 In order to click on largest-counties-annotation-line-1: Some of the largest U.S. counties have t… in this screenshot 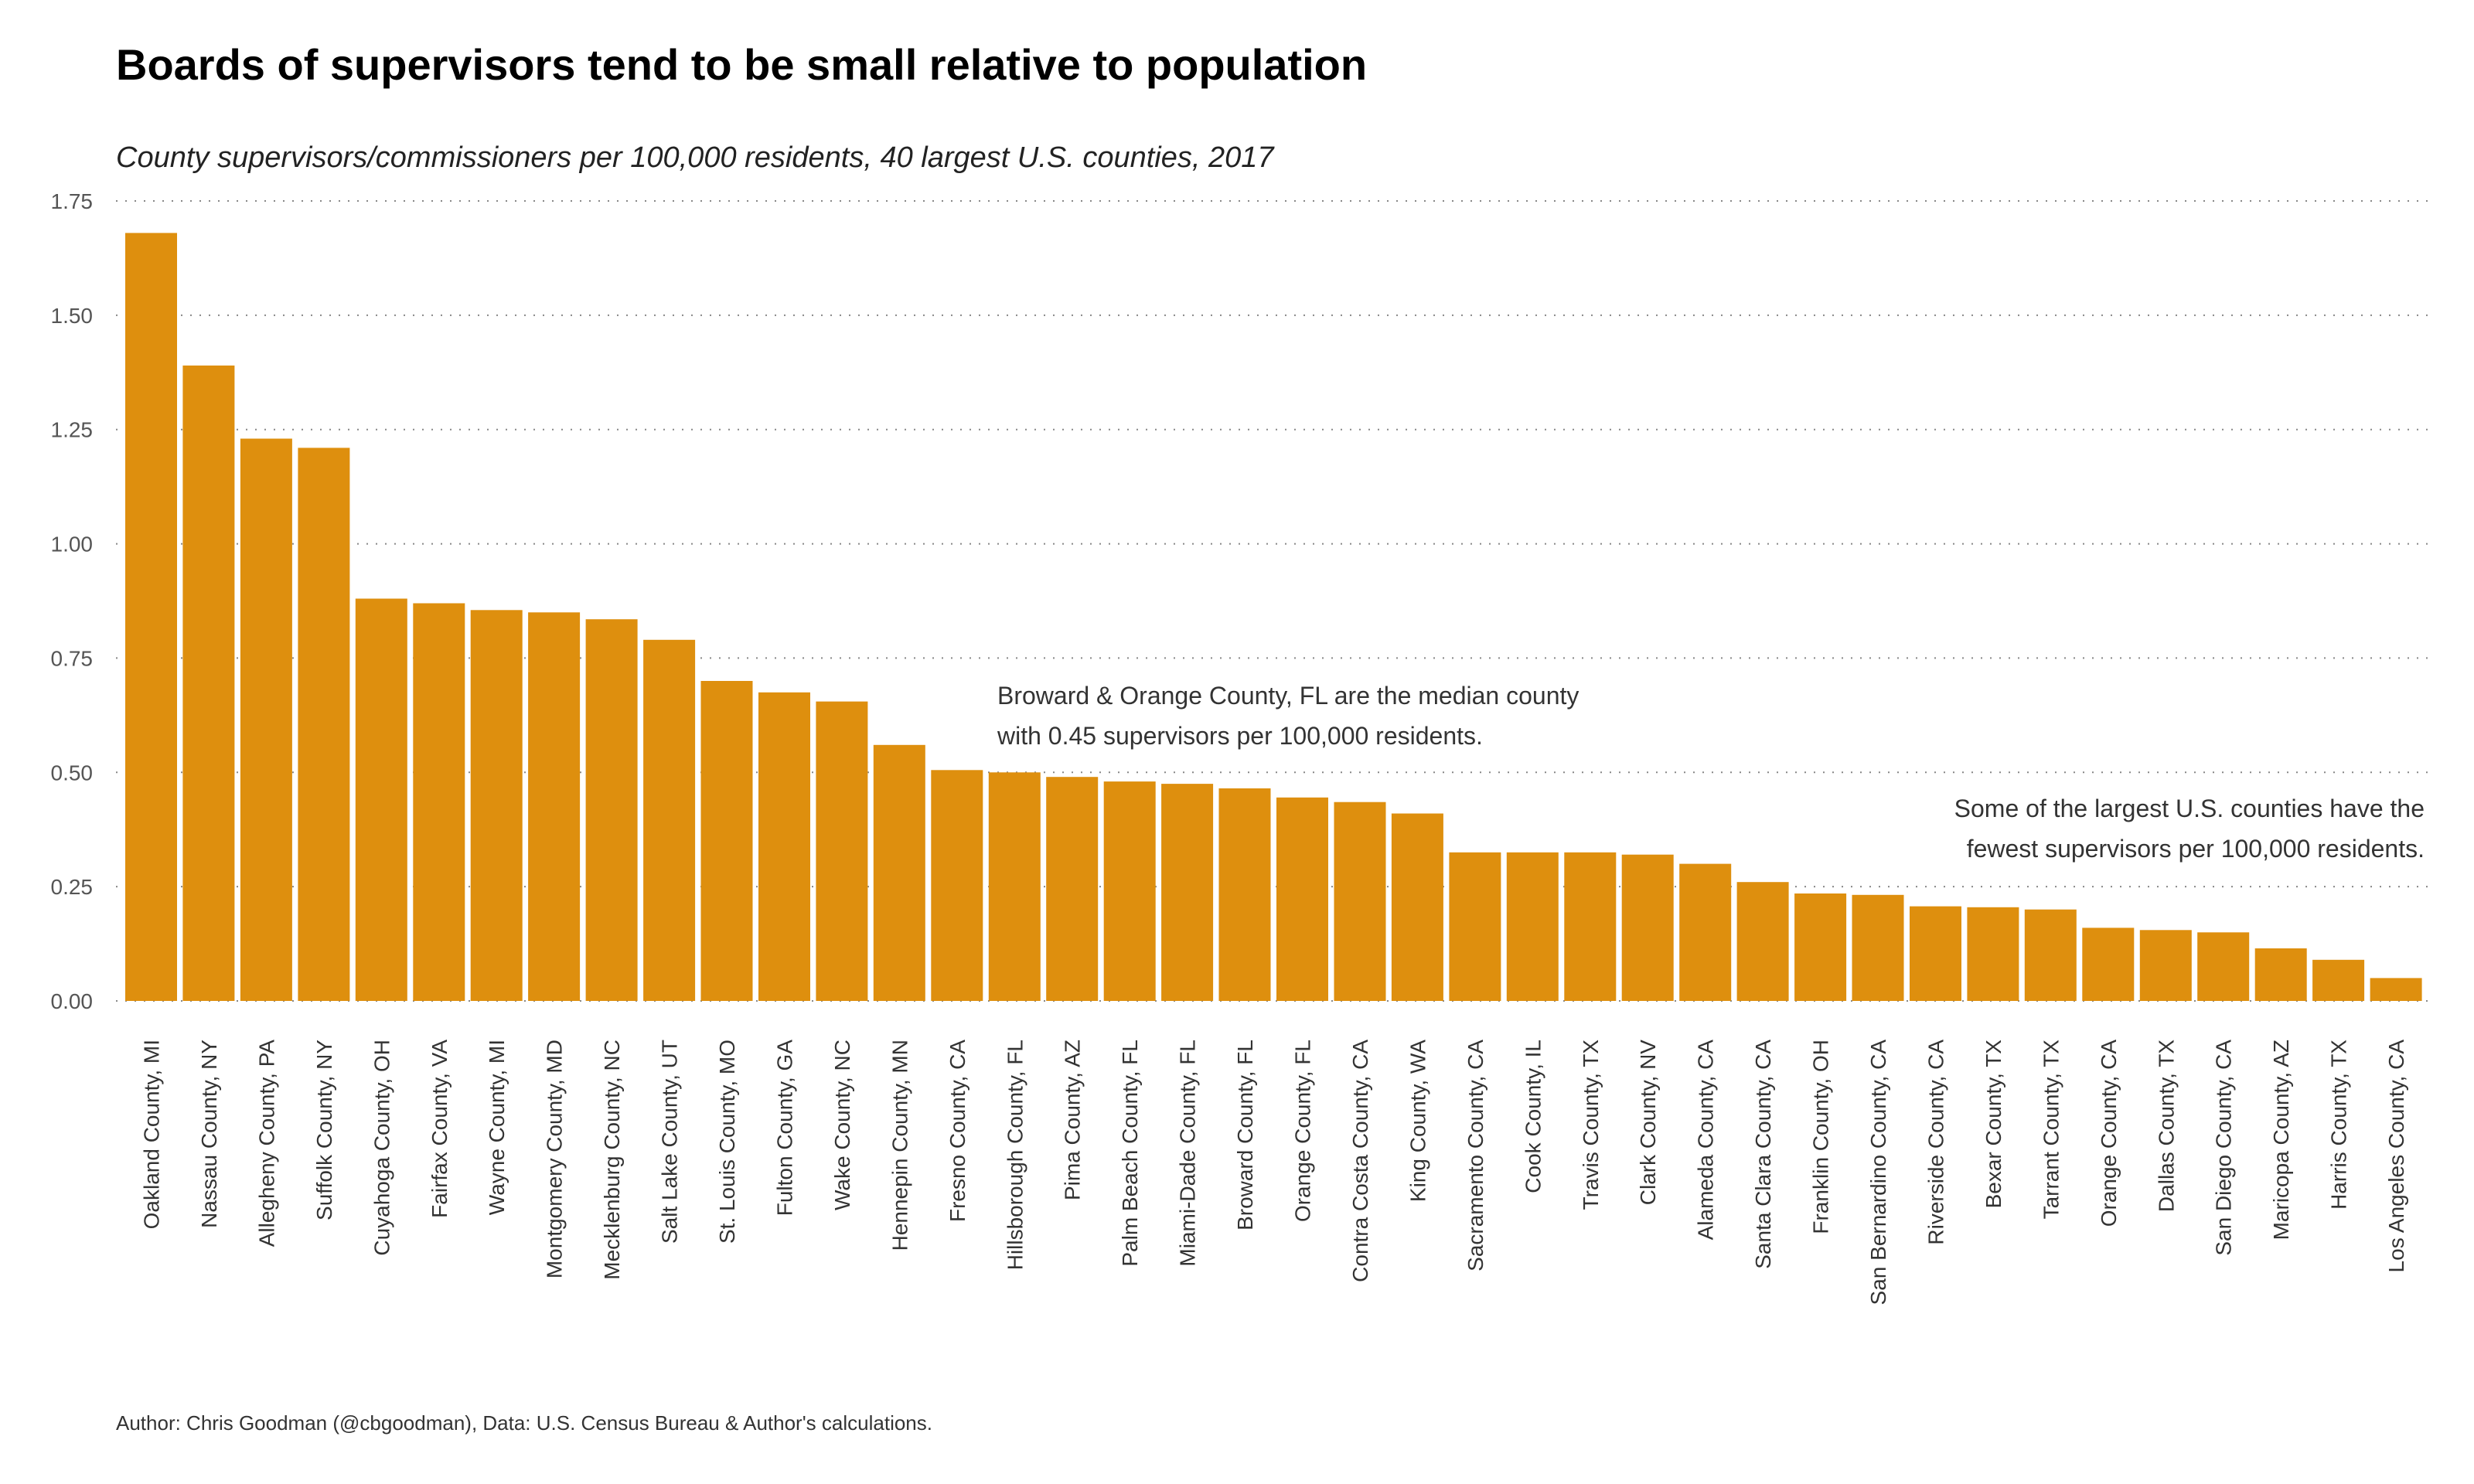, I will do `click(2189, 808)`.